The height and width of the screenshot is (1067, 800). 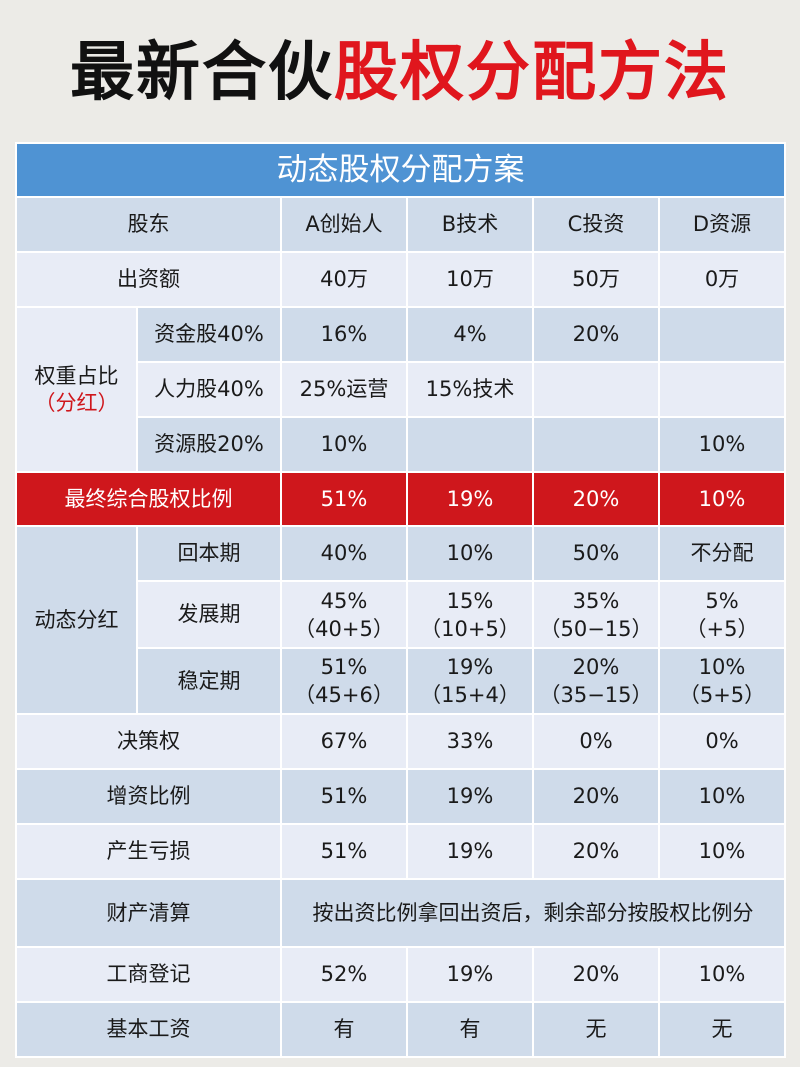 What do you see at coordinates (470, 741) in the screenshot?
I see `table-cell: 33%` at bounding box center [470, 741].